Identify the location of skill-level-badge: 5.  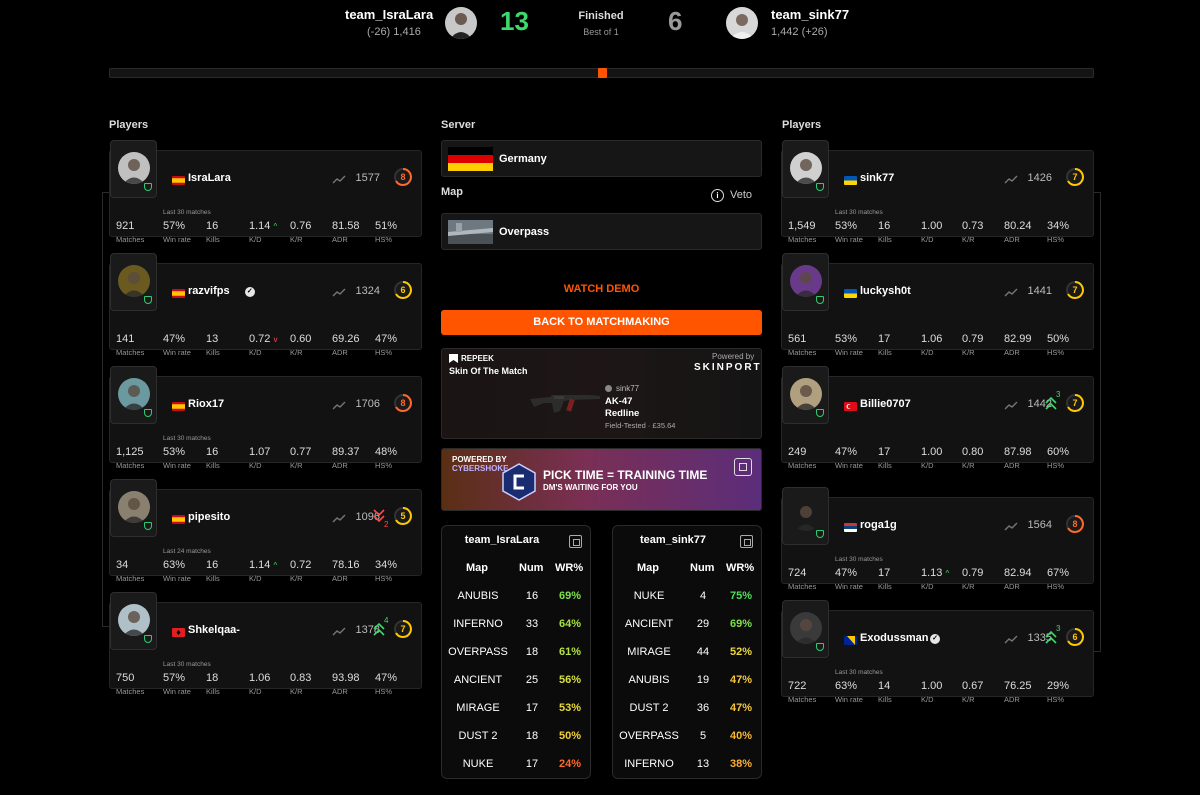
(403, 516).